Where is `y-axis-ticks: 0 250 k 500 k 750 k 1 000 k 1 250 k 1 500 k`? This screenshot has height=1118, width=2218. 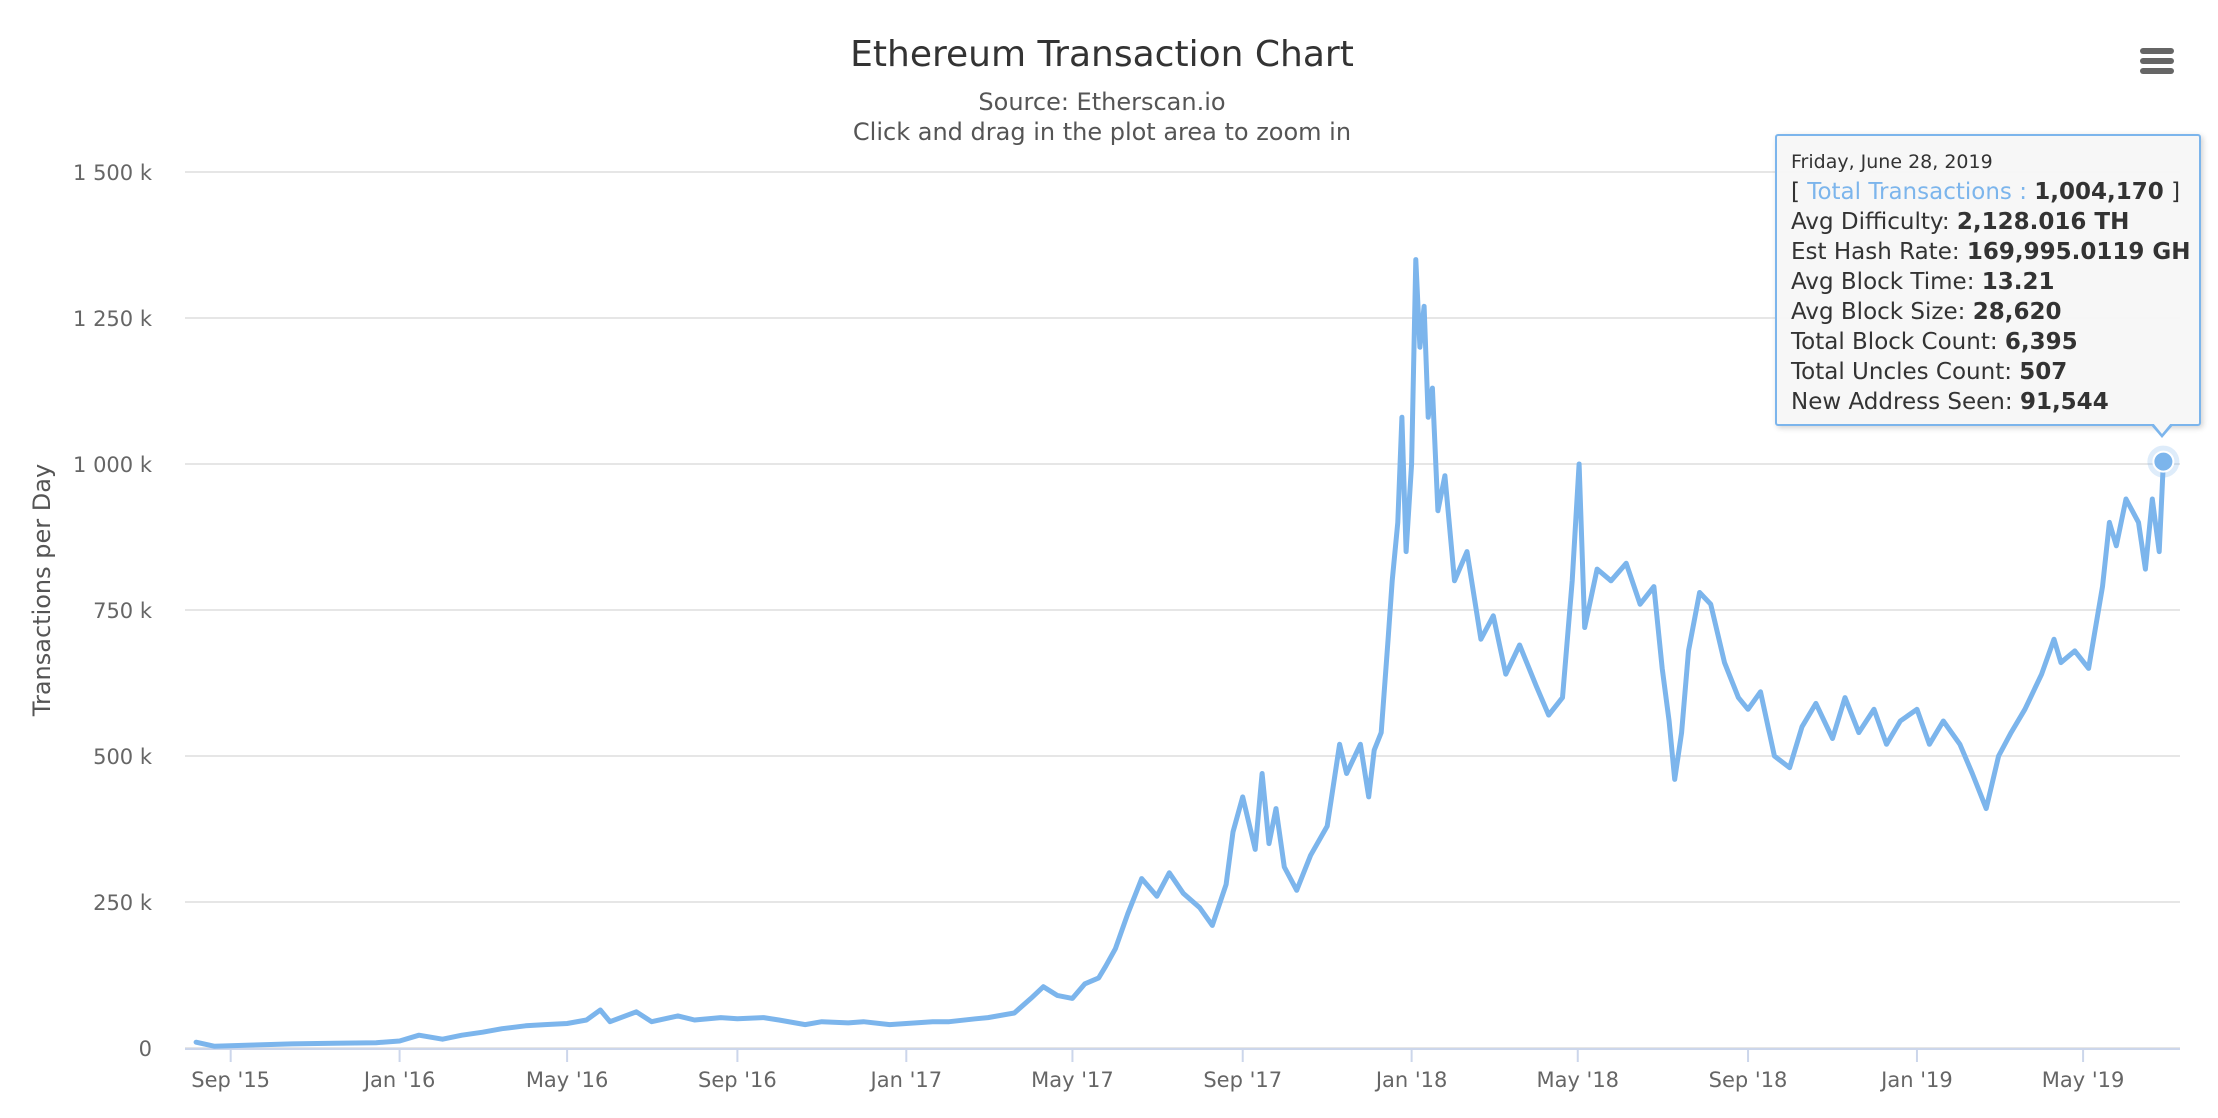 y-axis-ticks: 0 250 k 500 k 750 k 1 000 k 1 250 k 1 500 k is located at coordinates (113, 611).